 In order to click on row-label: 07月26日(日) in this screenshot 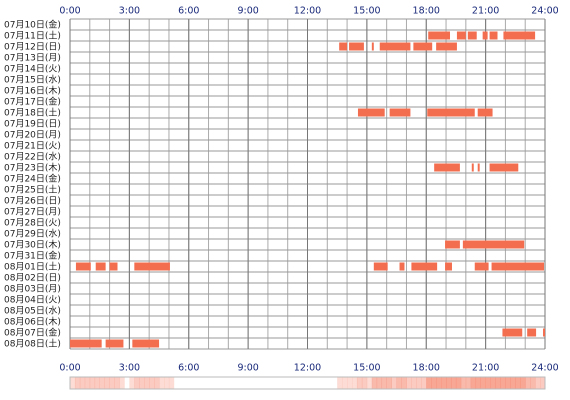, I will do `click(32, 201)`.